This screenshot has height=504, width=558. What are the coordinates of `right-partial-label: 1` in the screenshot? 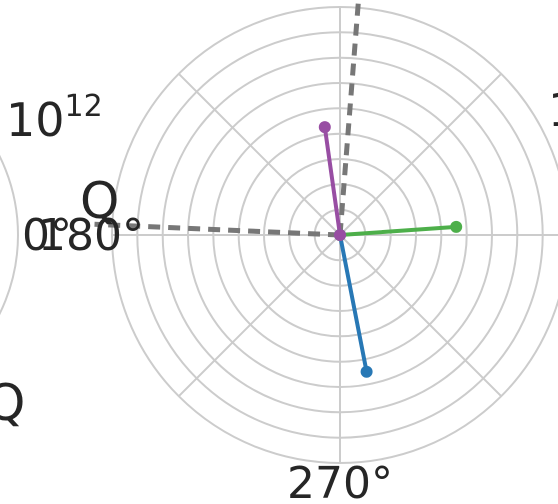 It's located at (553, 110).